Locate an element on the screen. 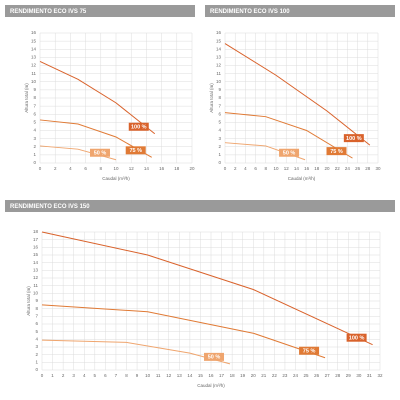  x-tick-label: 3 is located at coordinates (73, 375).